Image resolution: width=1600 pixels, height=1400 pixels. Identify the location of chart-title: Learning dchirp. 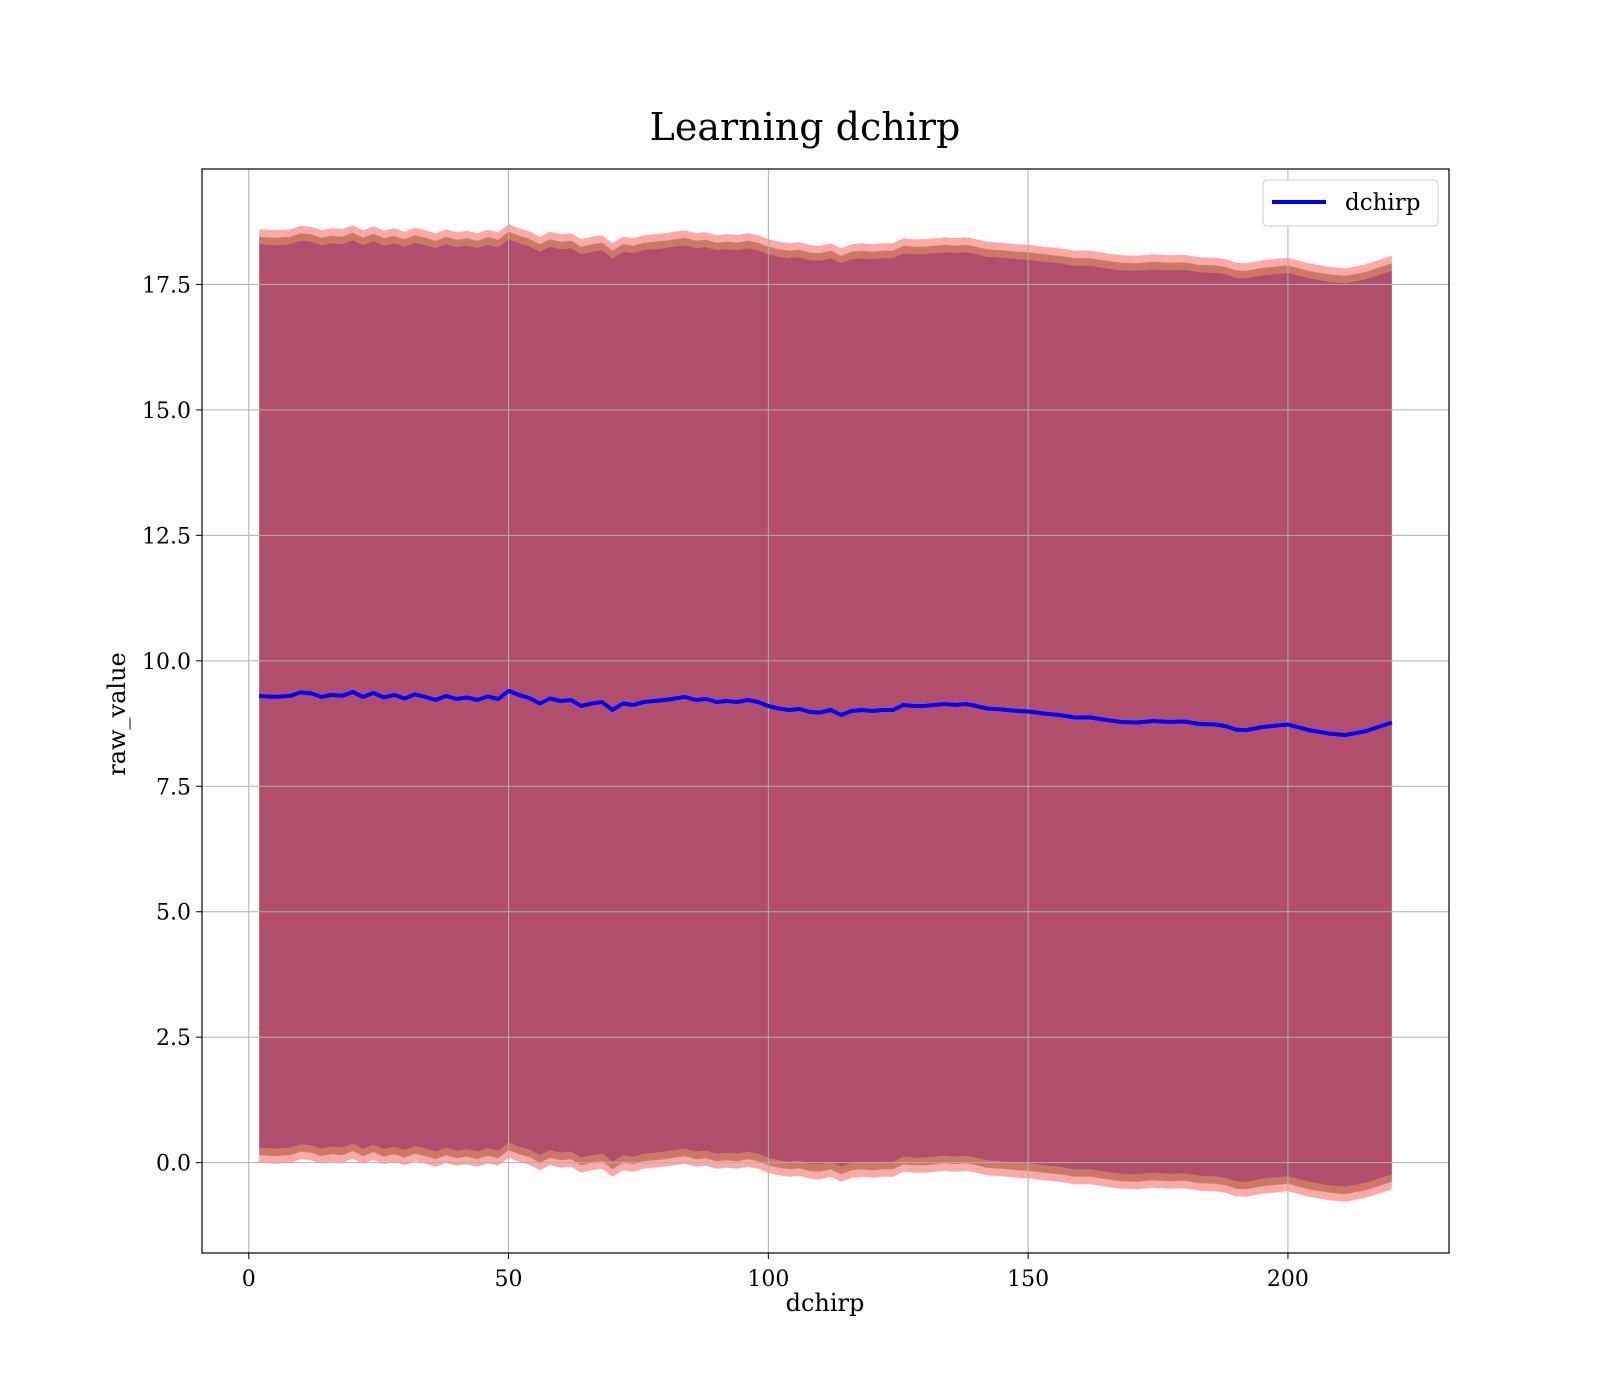
(805, 127).